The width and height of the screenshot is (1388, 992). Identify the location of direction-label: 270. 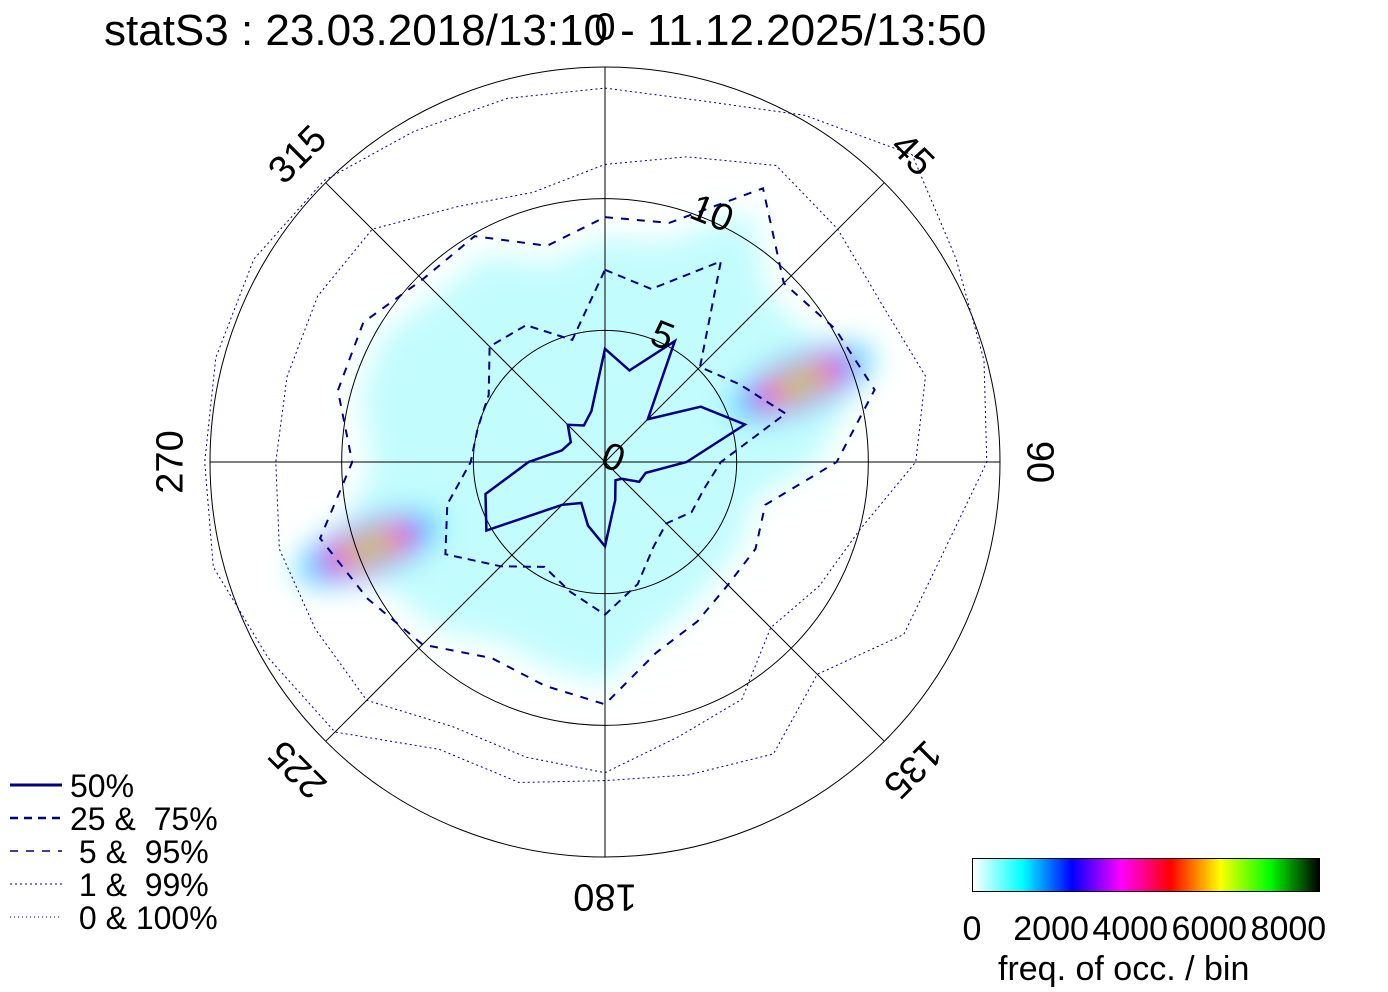
(171, 461).